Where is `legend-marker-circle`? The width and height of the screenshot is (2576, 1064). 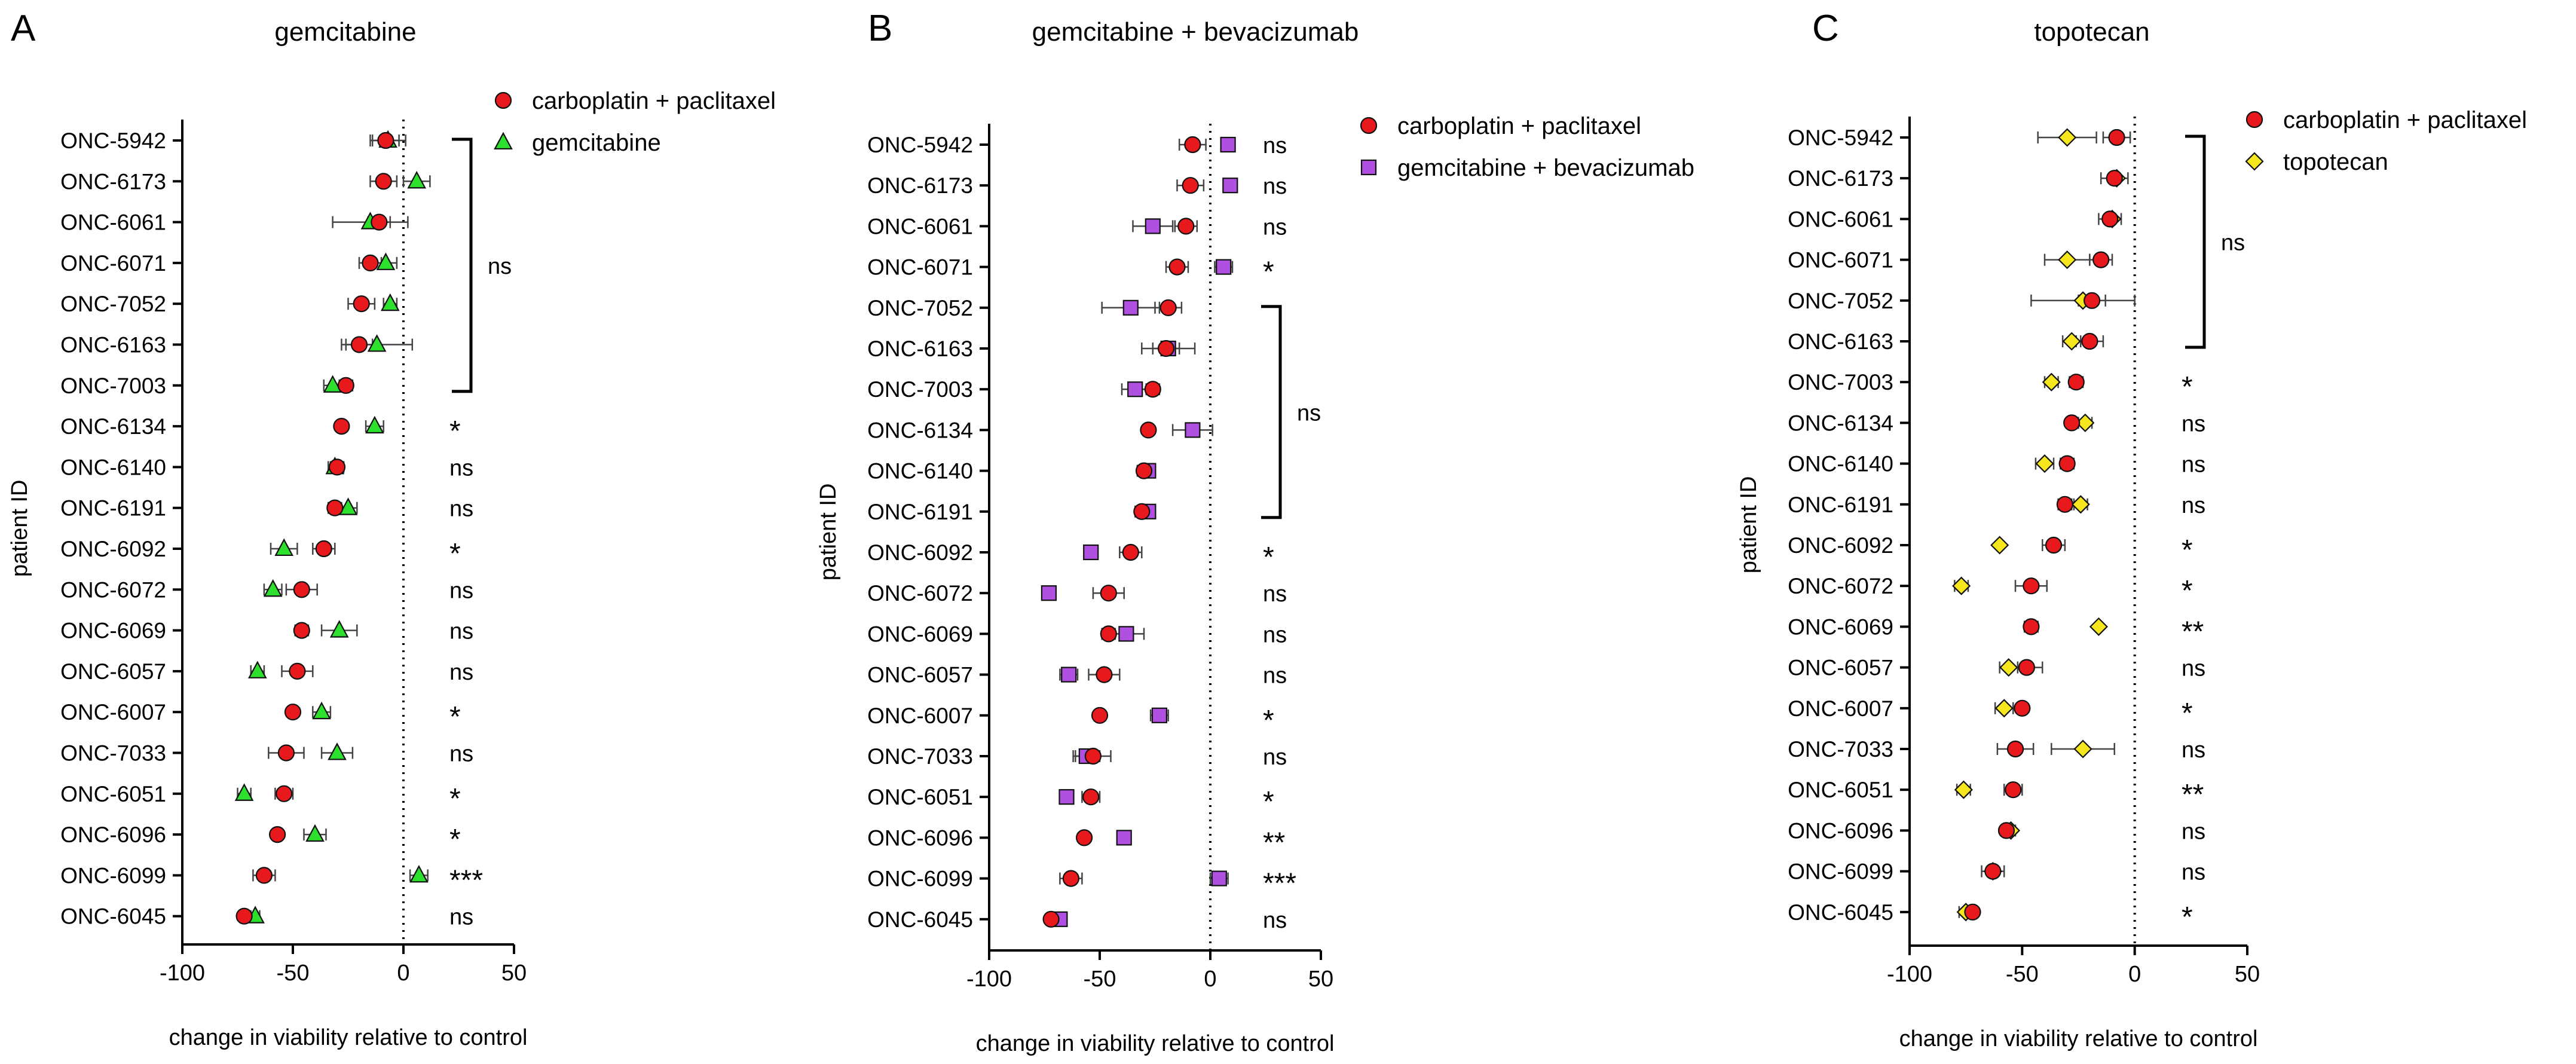
legend-marker-circle is located at coordinates (503, 100).